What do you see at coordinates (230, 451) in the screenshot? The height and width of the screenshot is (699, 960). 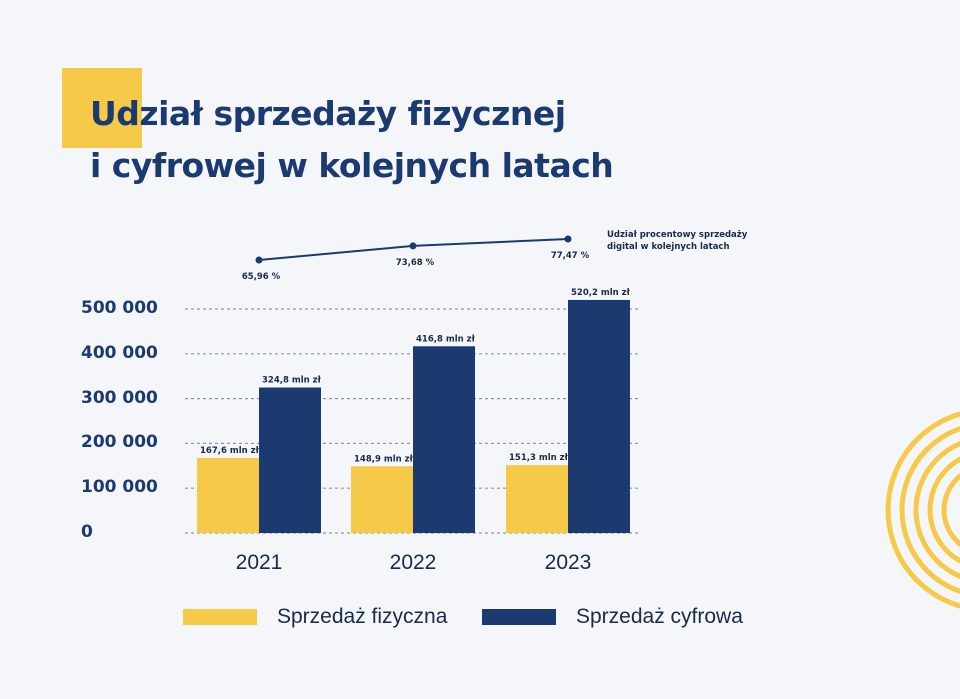 I see `data-label-physical-2021: 167,6 mln zł` at bounding box center [230, 451].